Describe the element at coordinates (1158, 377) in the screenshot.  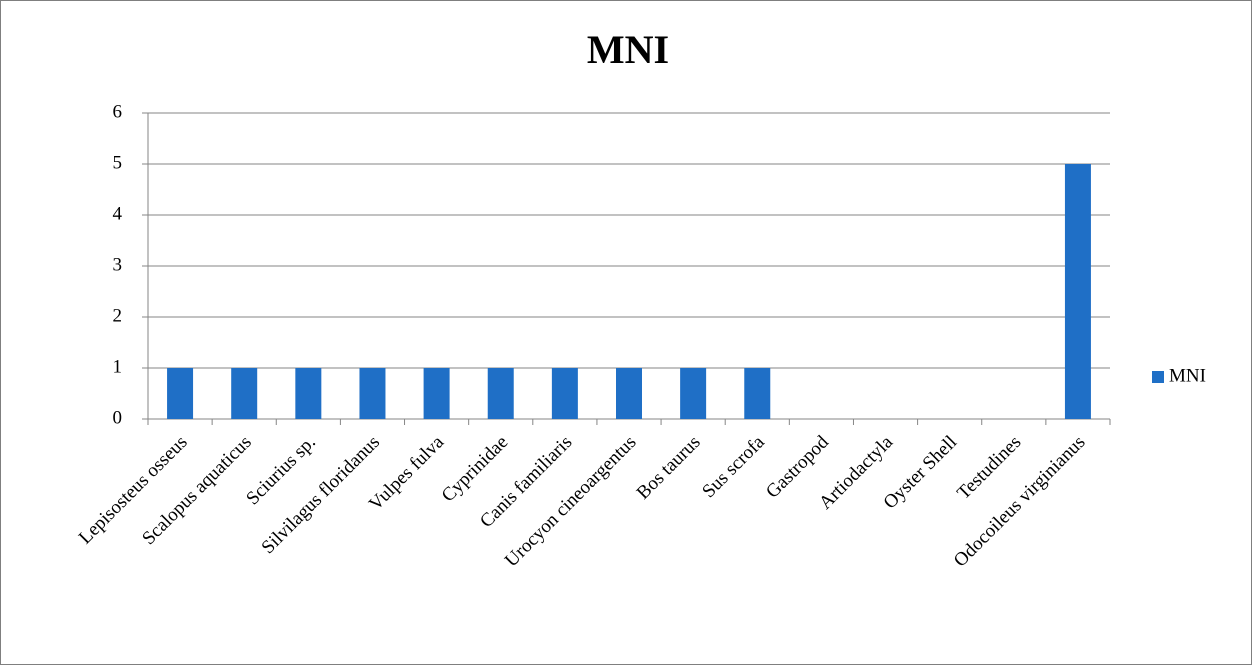
I see `legend-swatch` at that location.